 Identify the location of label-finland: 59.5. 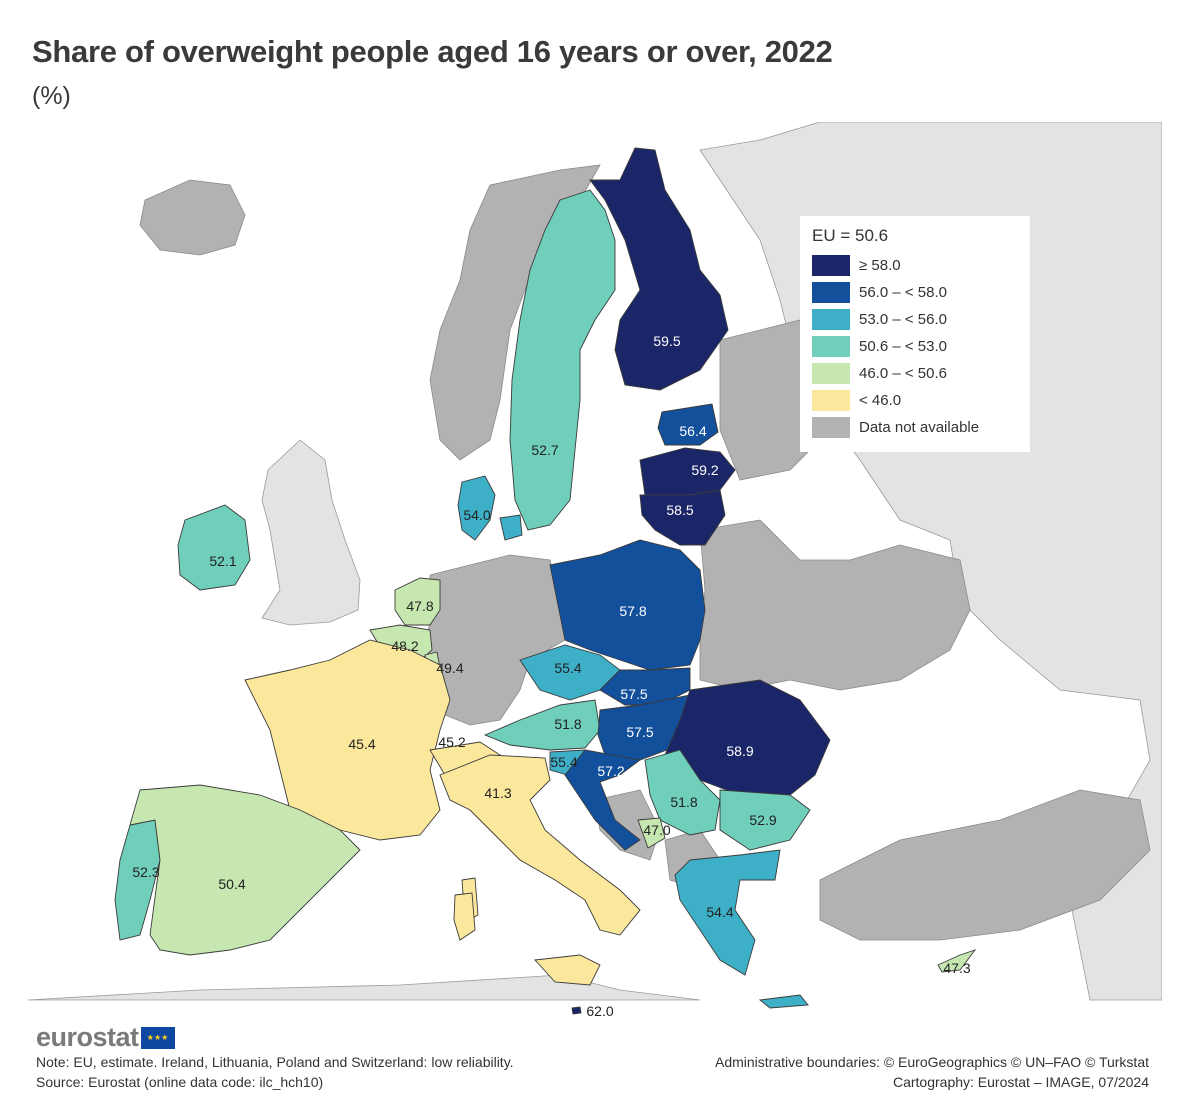
(666, 341).